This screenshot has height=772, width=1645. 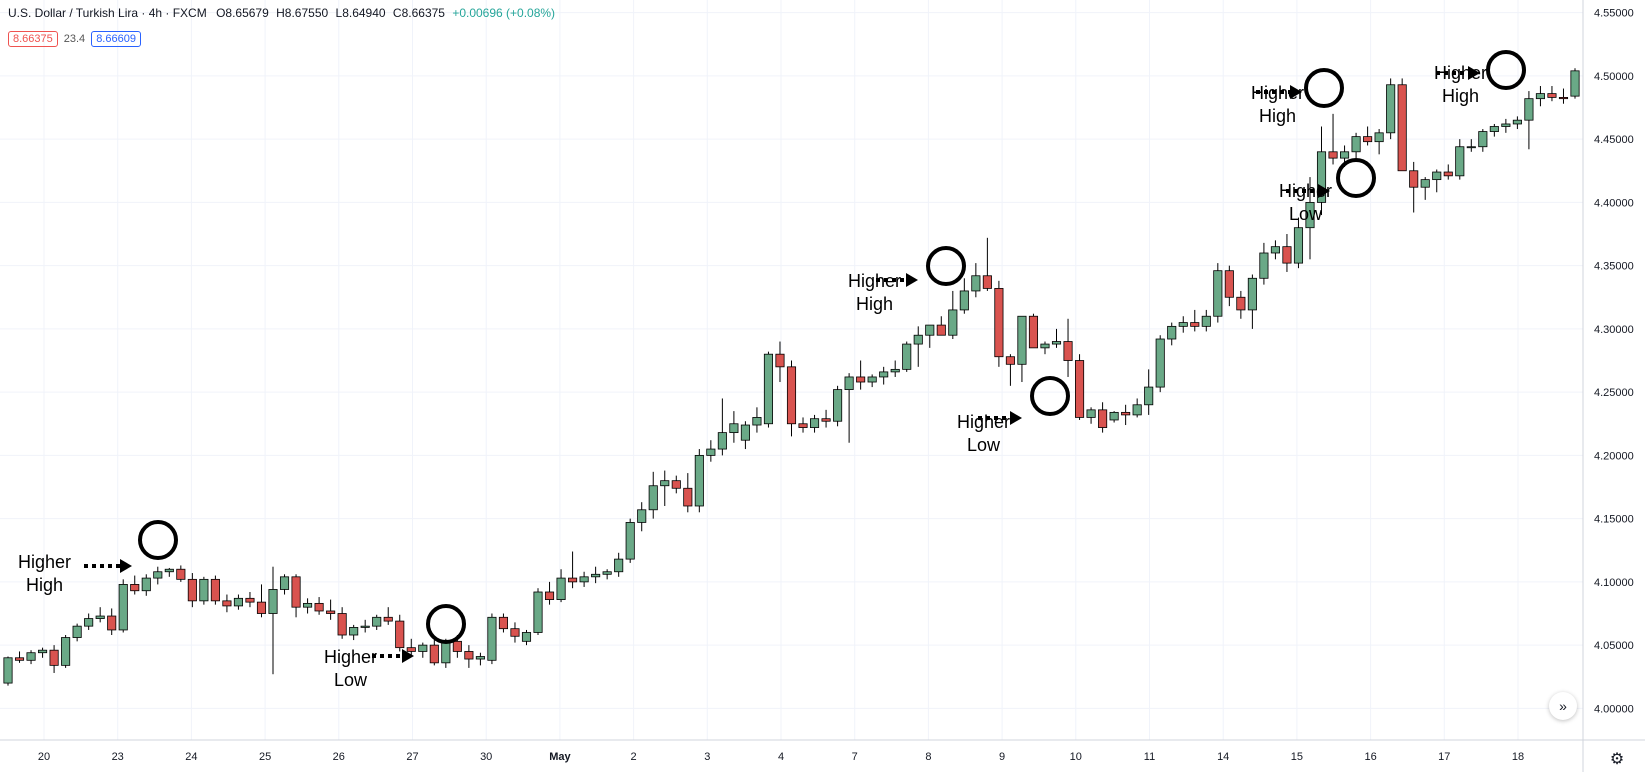 What do you see at coordinates (1614, 14) in the screenshot?
I see `y-tick-label: 4.55000` at bounding box center [1614, 14].